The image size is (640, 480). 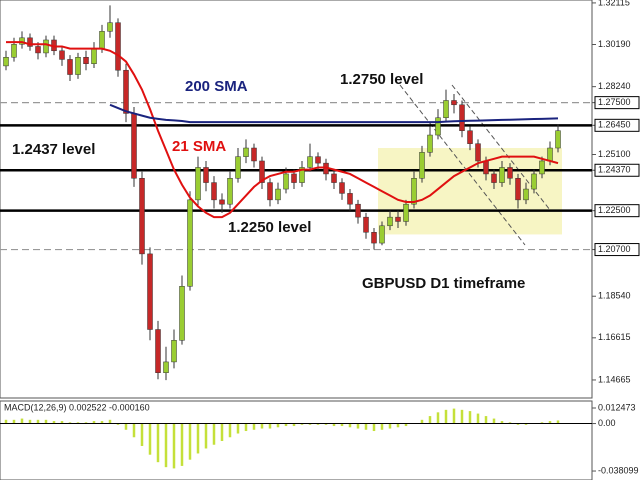 What do you see at coordinates (381, 79) in the screenshot?
I see `annotation: 1.2750 level` at bounding box center [381, 79].